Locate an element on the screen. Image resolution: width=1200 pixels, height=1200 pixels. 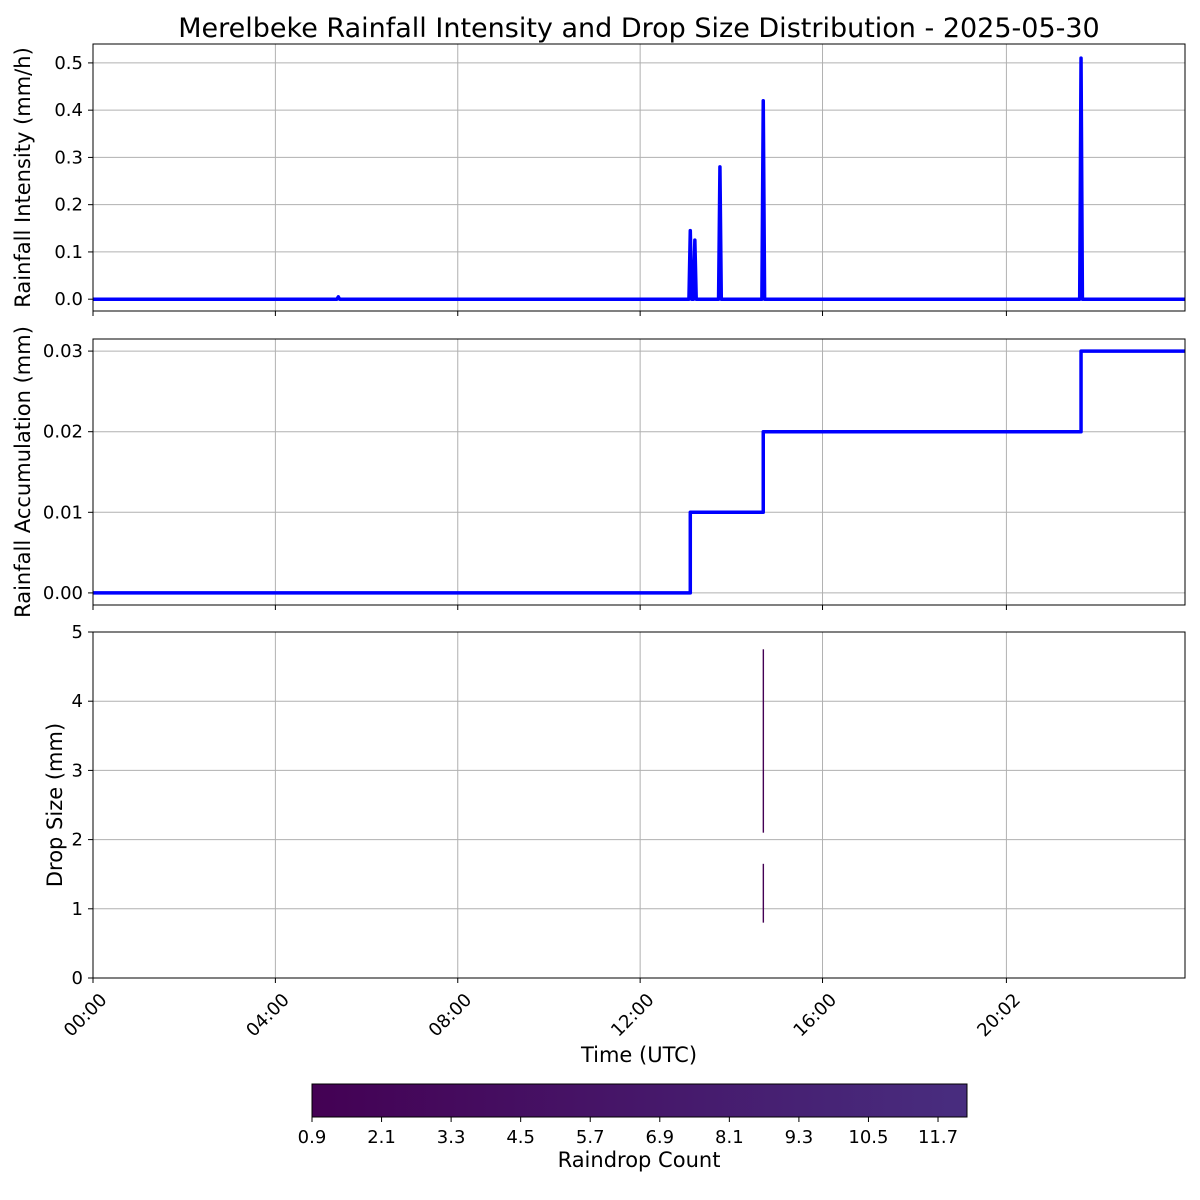
colorbar-tick-label: 8.1 is located at coordinates (729, 1137).